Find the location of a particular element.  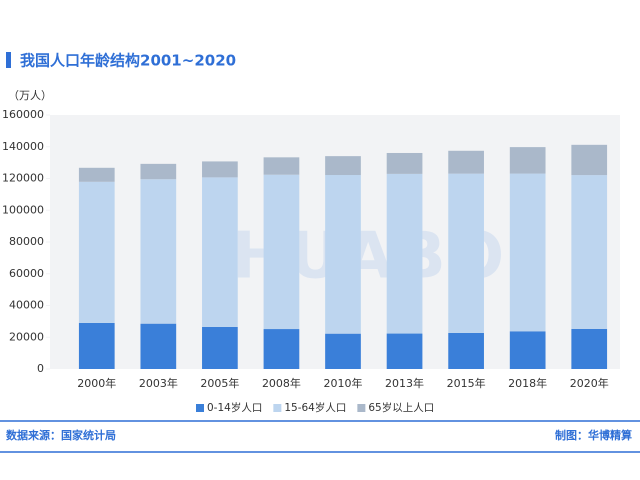

y-tick-label: 60000 is located at coordinates (26, 273).